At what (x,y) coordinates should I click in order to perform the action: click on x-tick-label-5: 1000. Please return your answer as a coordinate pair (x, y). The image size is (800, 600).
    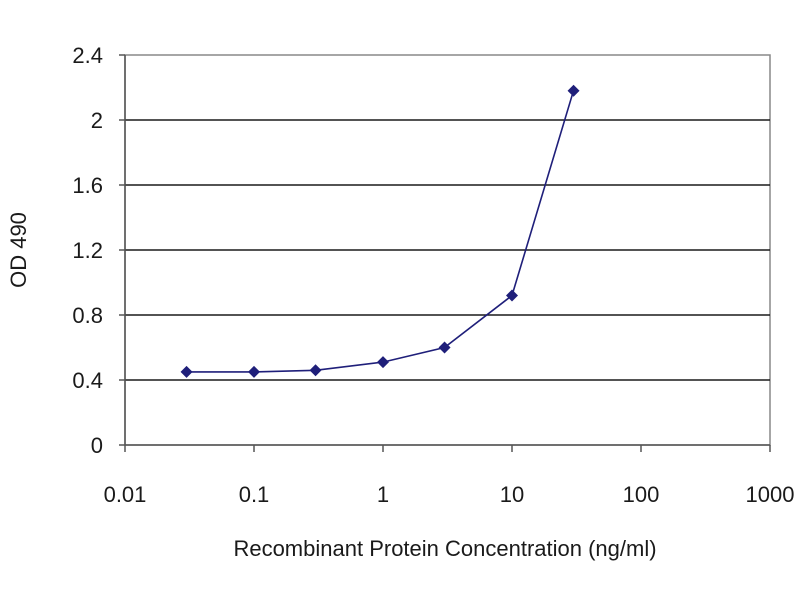
    Looking at the image, I should click on (770, 494).